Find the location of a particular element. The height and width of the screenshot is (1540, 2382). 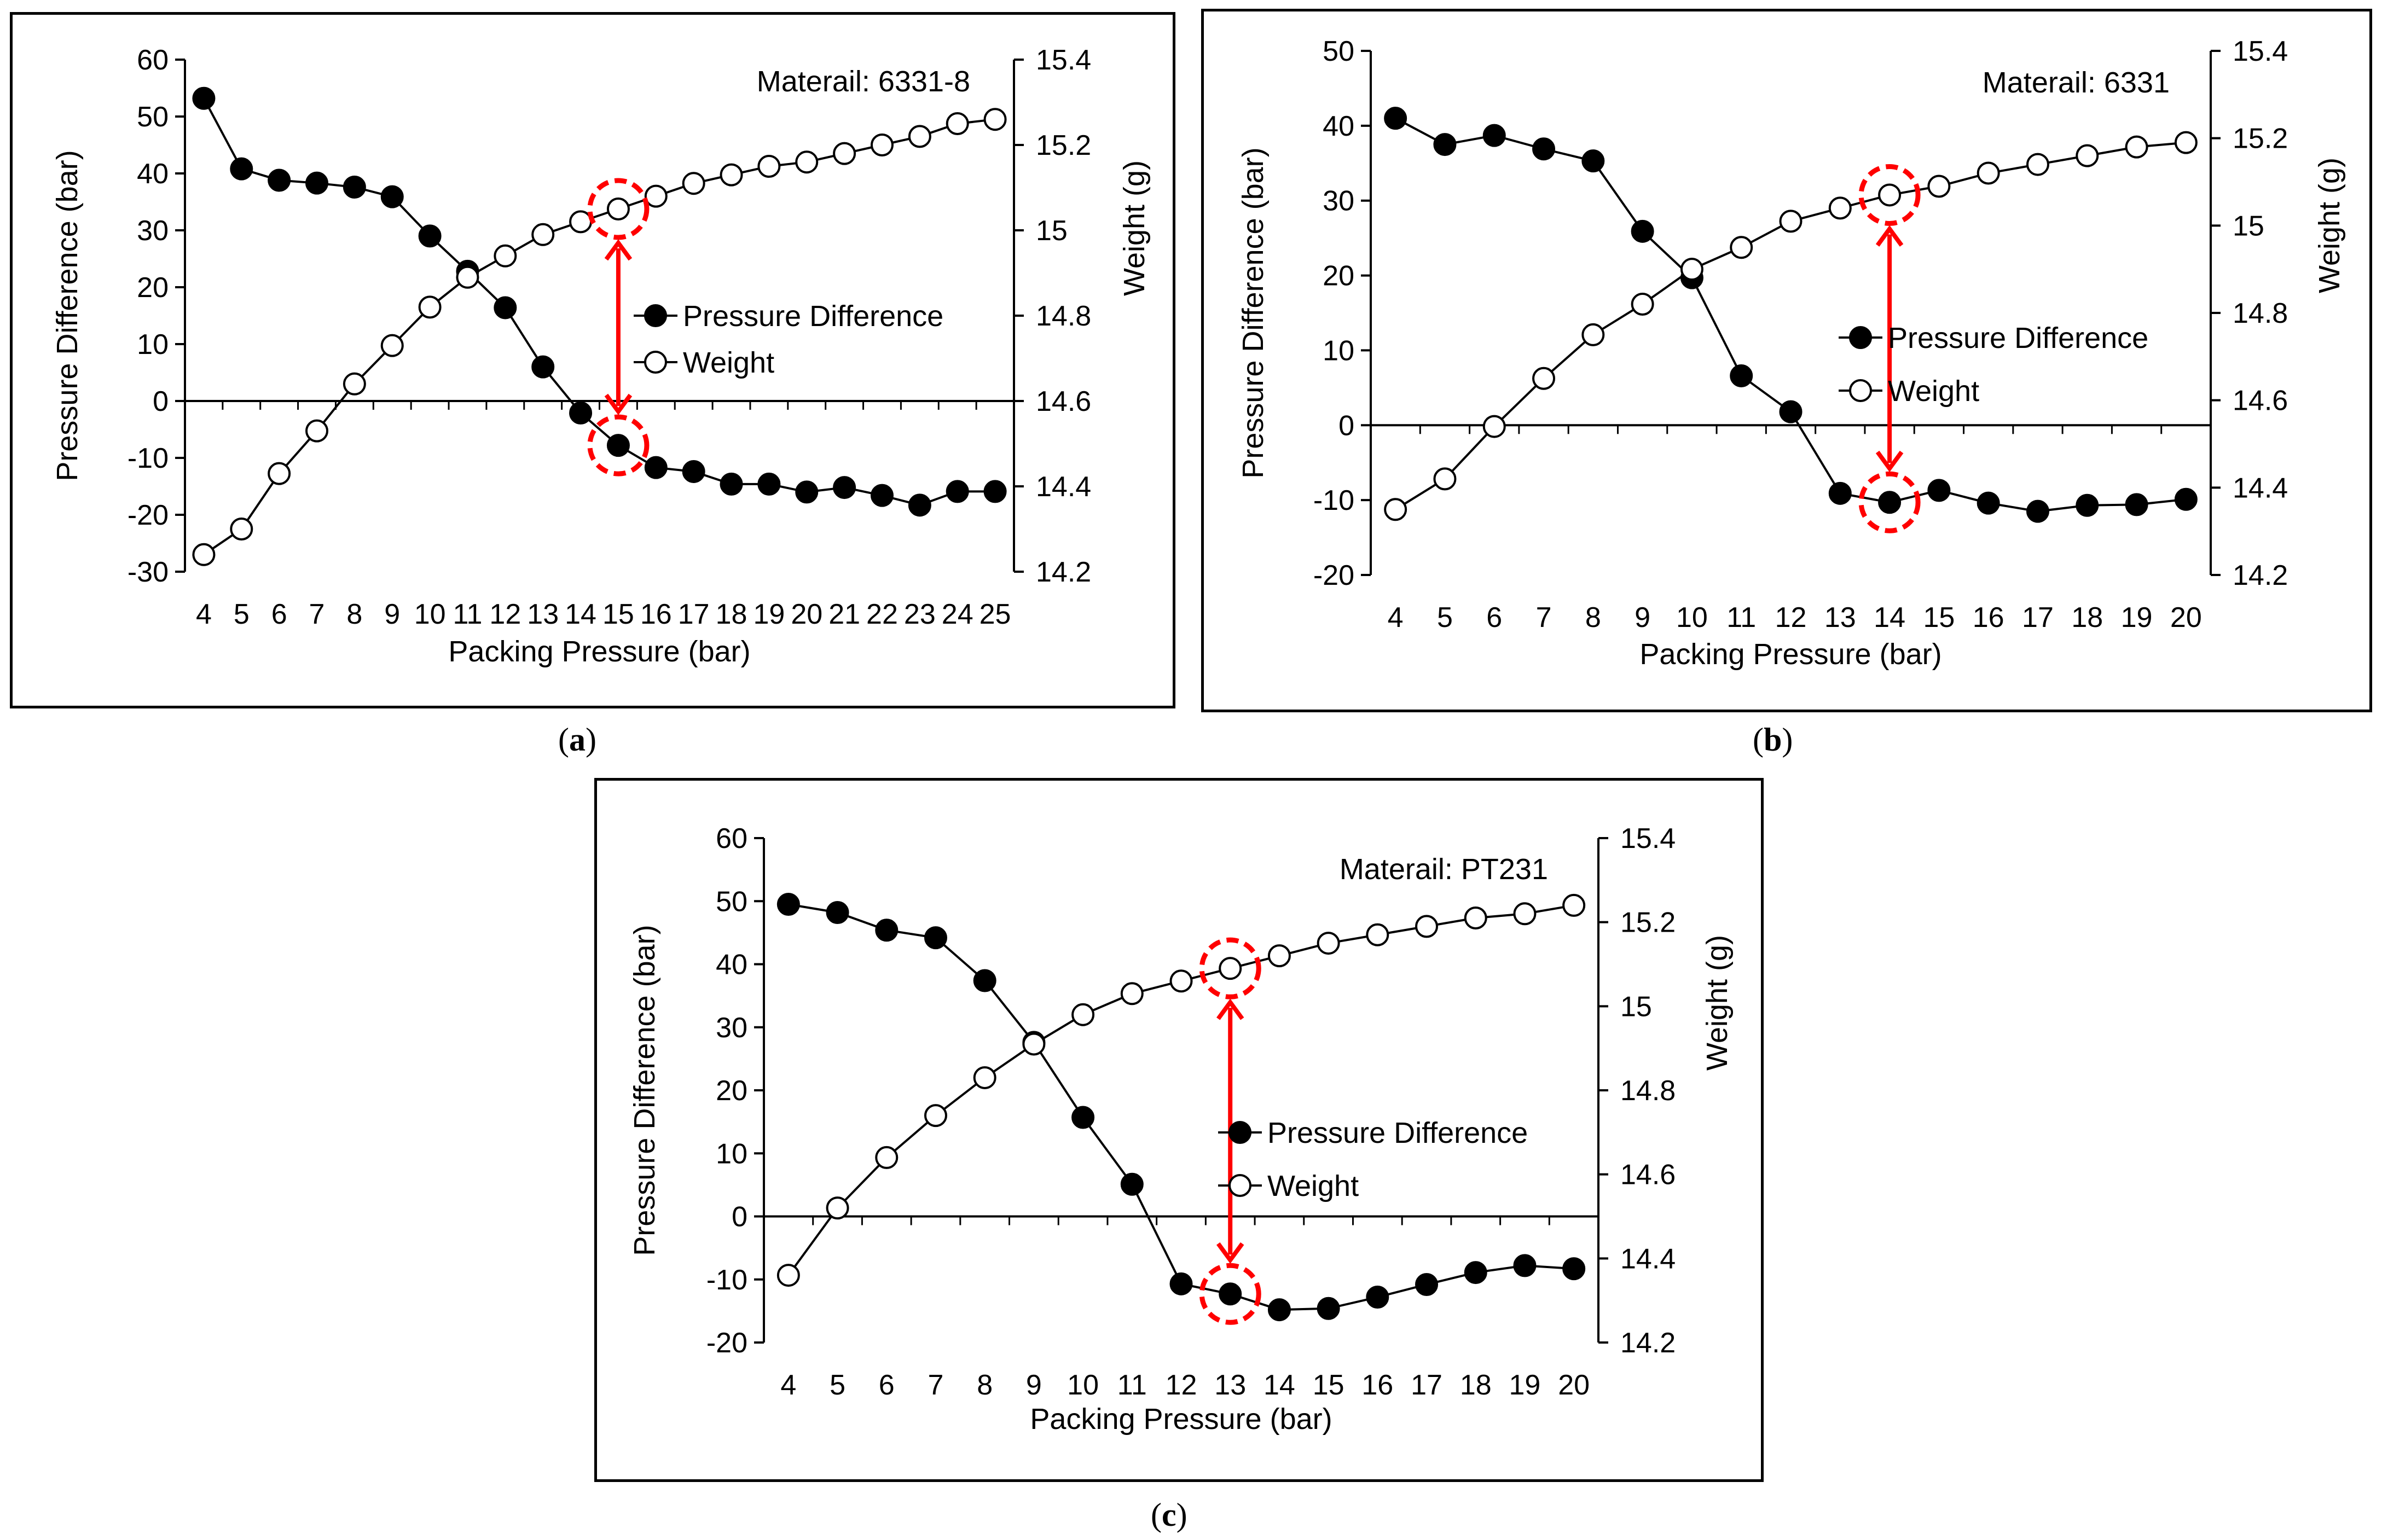

chart-b-y2-tick-label: 15.4 is located at coordinates (2261, 51).